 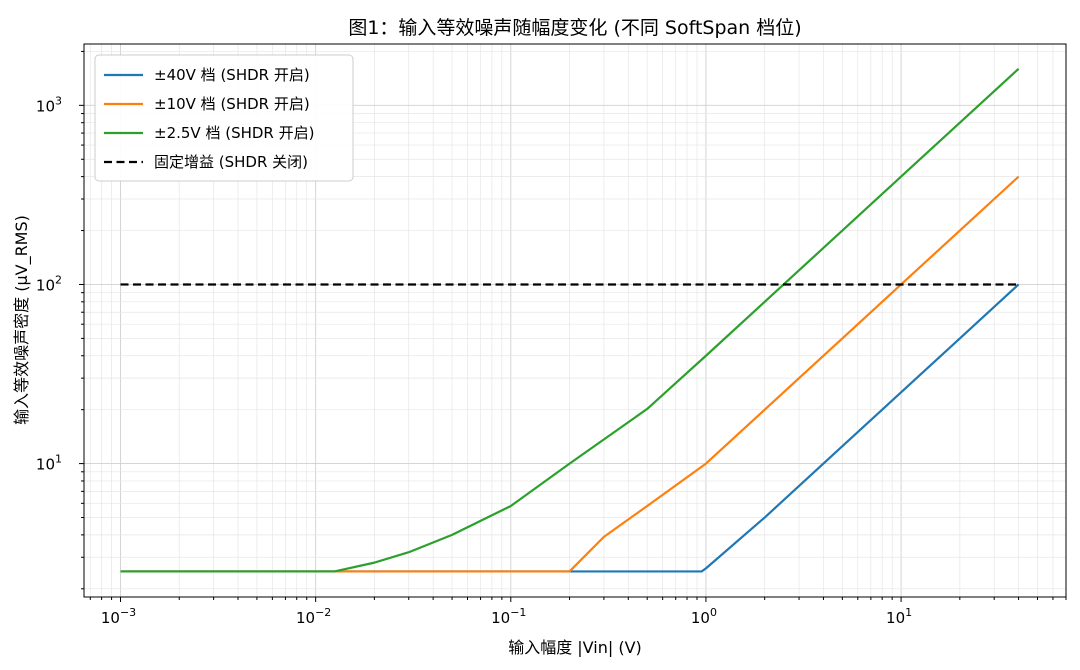 What do you see at coordinates (231, 162) in the screenshot?
I see `legend-label-4: 固定增益 (SHDR 关闭)` at bounding box center [231, 162].